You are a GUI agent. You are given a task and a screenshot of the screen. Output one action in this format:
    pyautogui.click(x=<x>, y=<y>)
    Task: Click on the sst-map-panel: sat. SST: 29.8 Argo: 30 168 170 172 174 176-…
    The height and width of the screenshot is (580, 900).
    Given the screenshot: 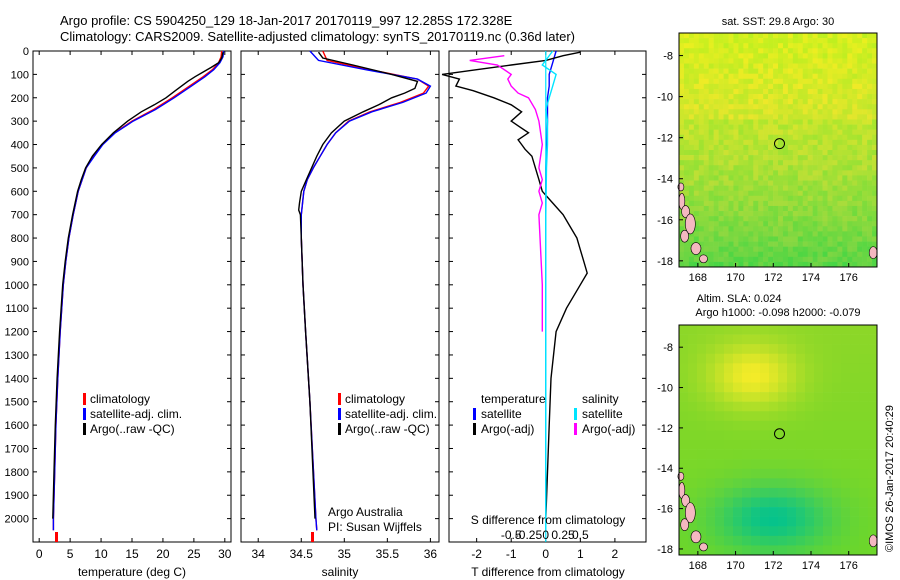 What is the action you would take?
    pyautogui.click(x=767, y=150)
    